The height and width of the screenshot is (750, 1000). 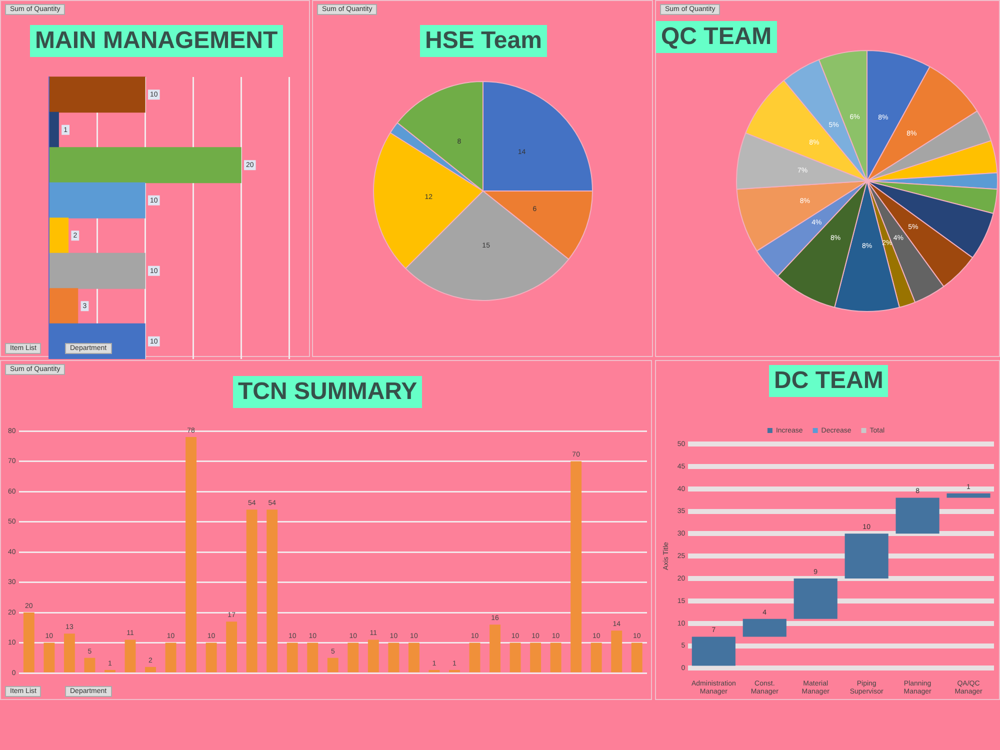 I want to click on chart-title: DC TEAM, so click(x=828, y=381).